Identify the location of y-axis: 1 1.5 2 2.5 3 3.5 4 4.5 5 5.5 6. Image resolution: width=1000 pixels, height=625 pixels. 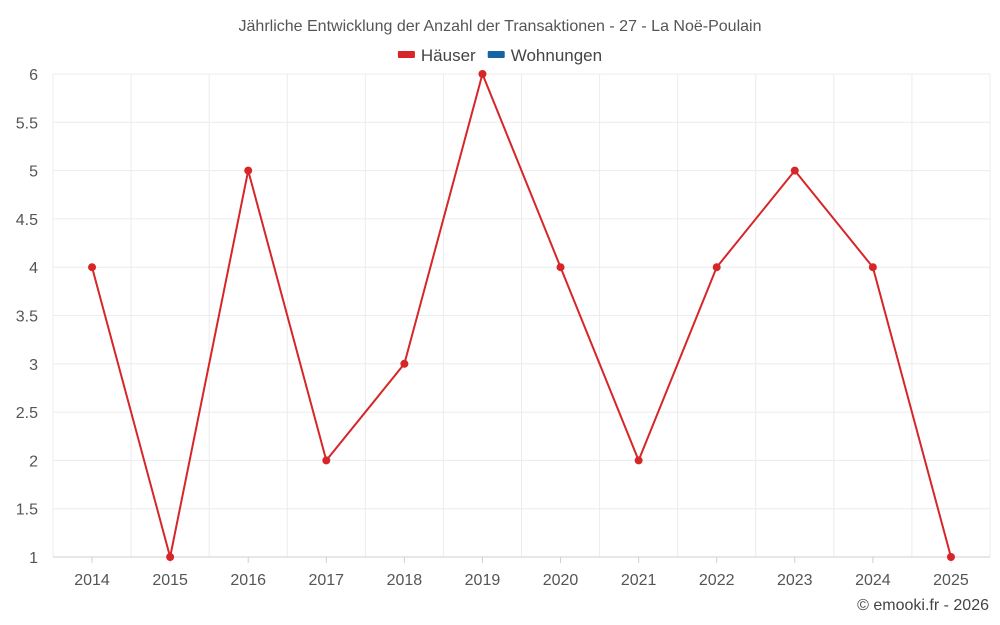
(27, 317).